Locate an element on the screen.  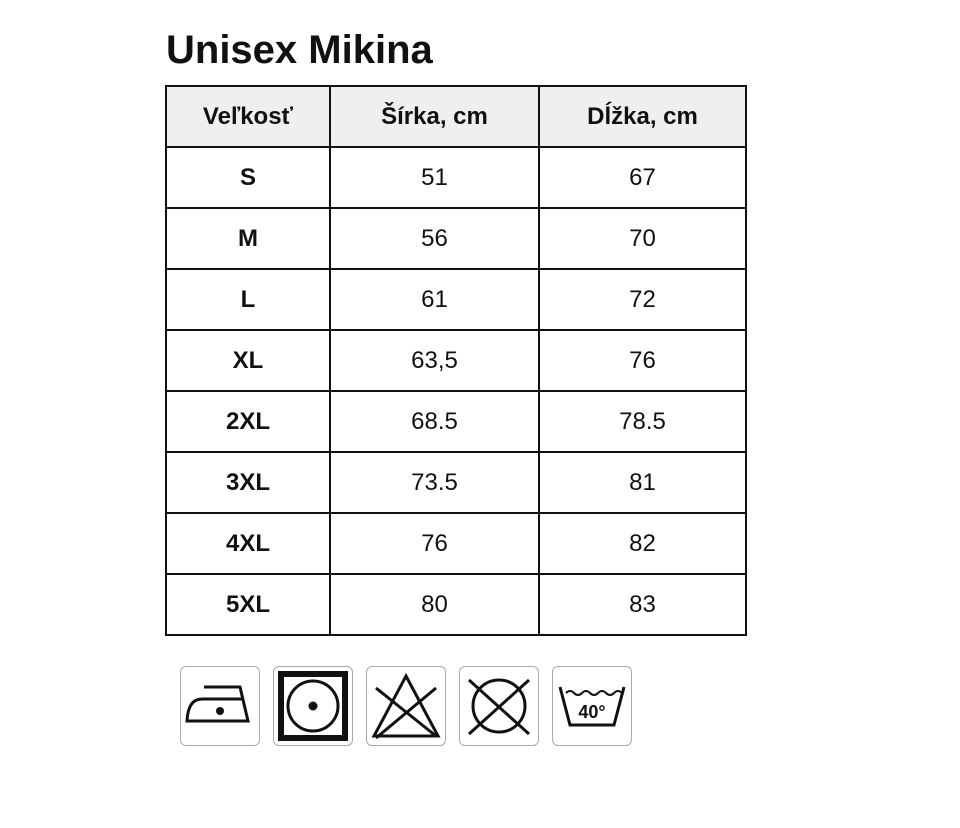
cell-length: 82 is located at coordinates (642, 543).